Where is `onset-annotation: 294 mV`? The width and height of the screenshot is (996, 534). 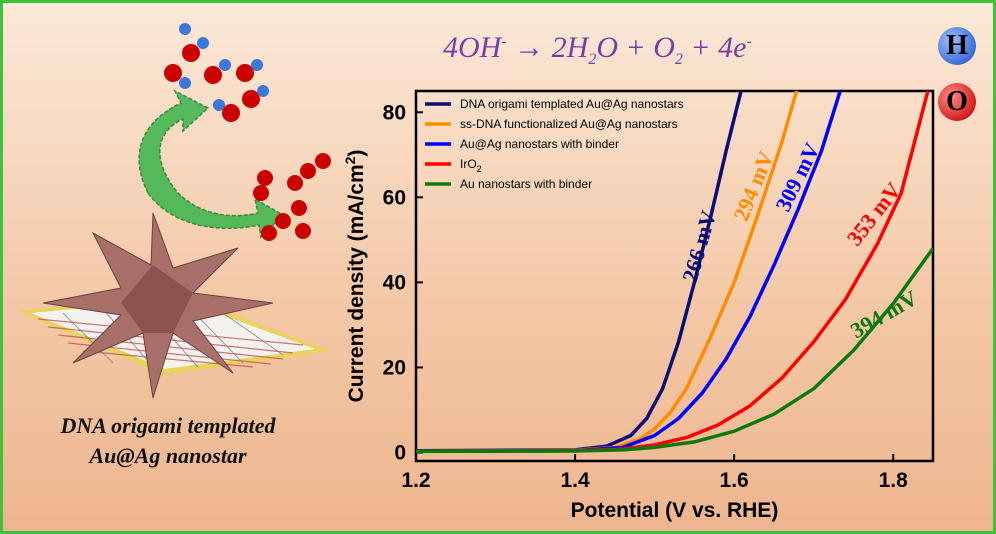
onset-annotation: 294 mV is located at coordinates (753, 186).